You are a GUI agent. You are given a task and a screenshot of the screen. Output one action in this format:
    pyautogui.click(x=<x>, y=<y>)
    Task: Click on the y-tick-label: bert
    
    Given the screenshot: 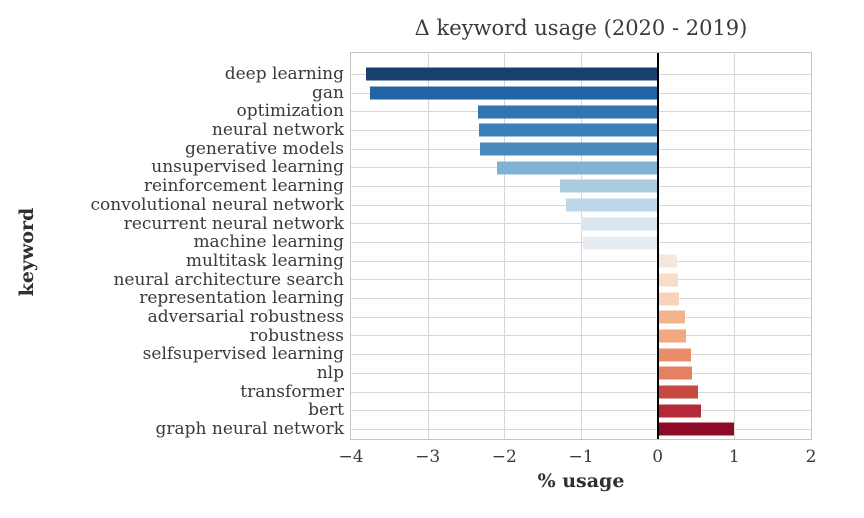 What is the action you would take?
    pyautogui.click(x=326, y=410)
    